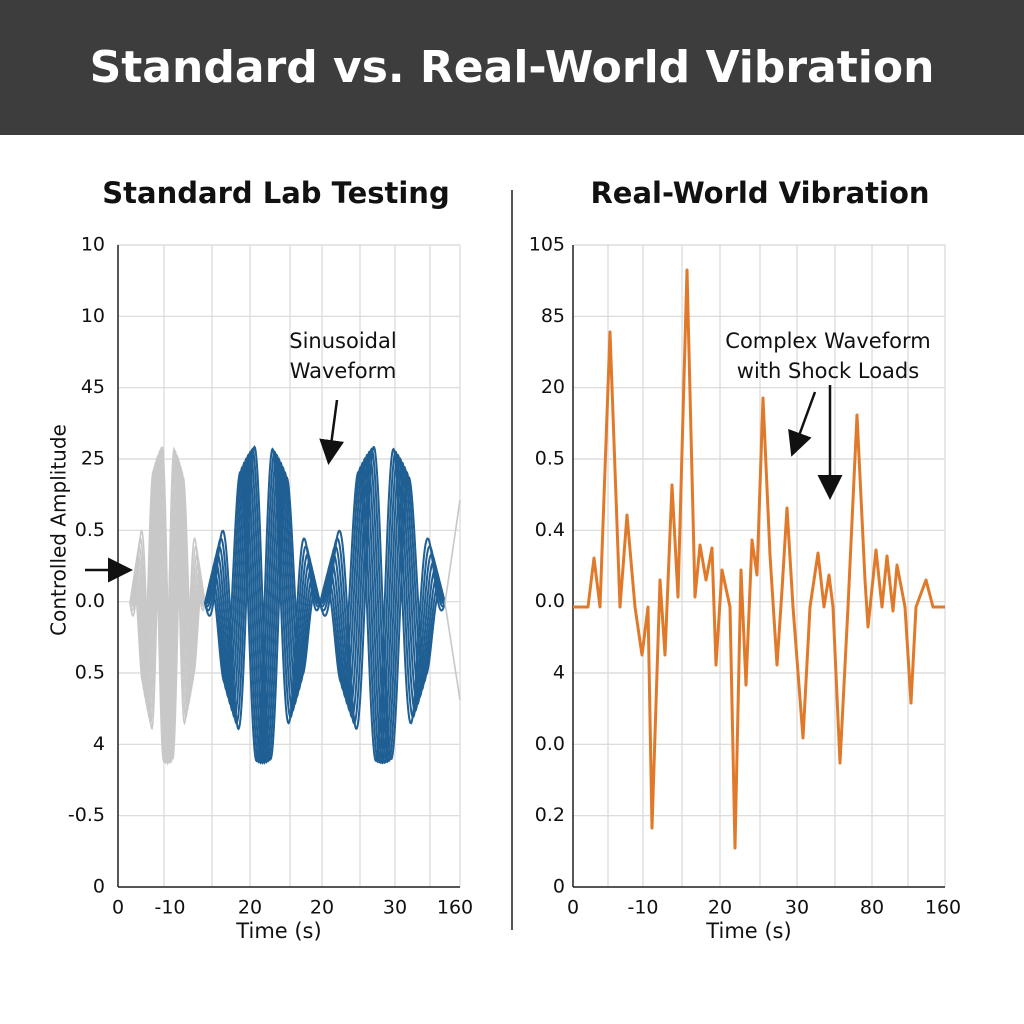 The image size is (1024, 1024). Describe the element at coordinates (343, 371) in the screenshot. I see `annotation: Waveform` at that location.